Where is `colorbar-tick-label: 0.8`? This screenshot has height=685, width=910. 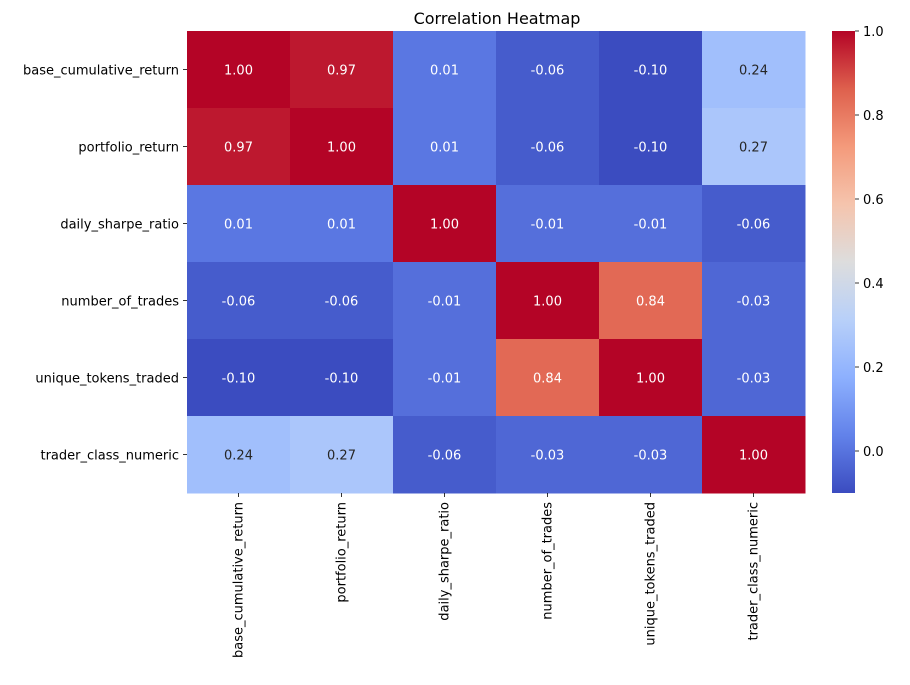 colorbar-tick-label: 0.8 is located at coordinates (873, 116).